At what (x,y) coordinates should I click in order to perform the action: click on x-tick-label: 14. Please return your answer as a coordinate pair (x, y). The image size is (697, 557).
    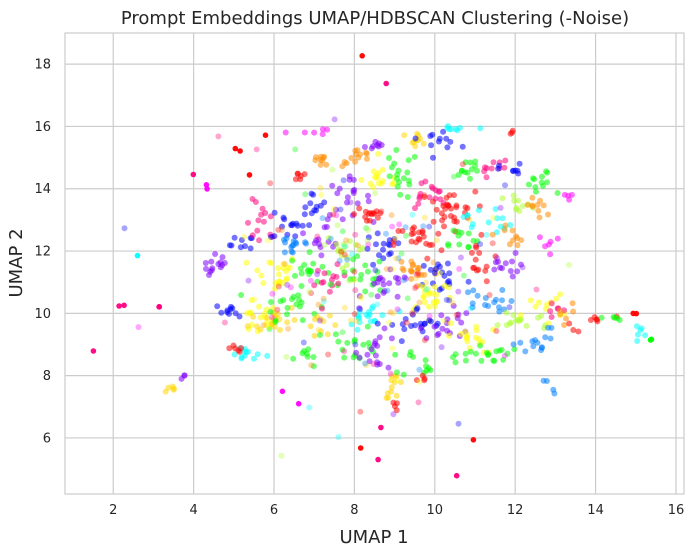
    Looking at the image, I should click on (595, 510).